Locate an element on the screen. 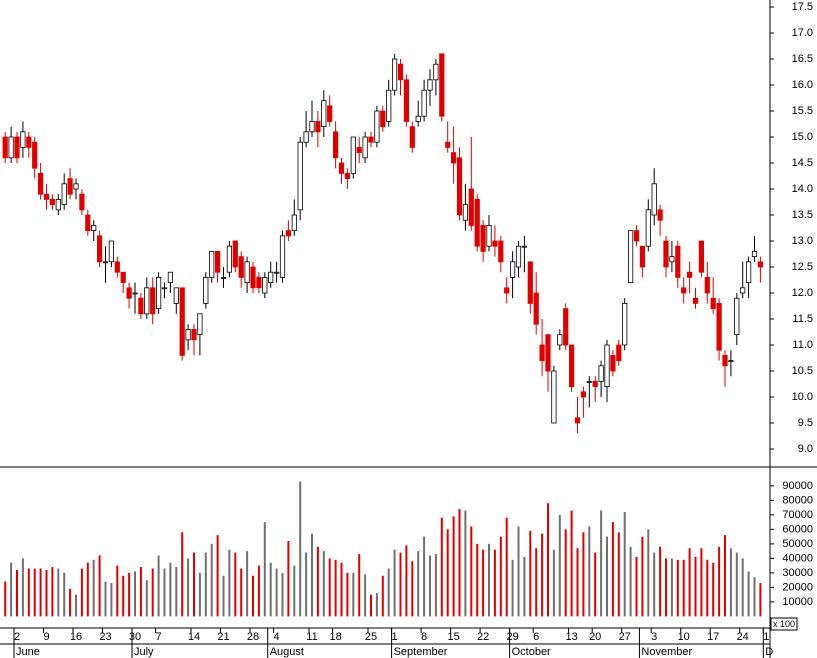 The image size is (817, 658). unit-box is located at coordinates (784, 624).